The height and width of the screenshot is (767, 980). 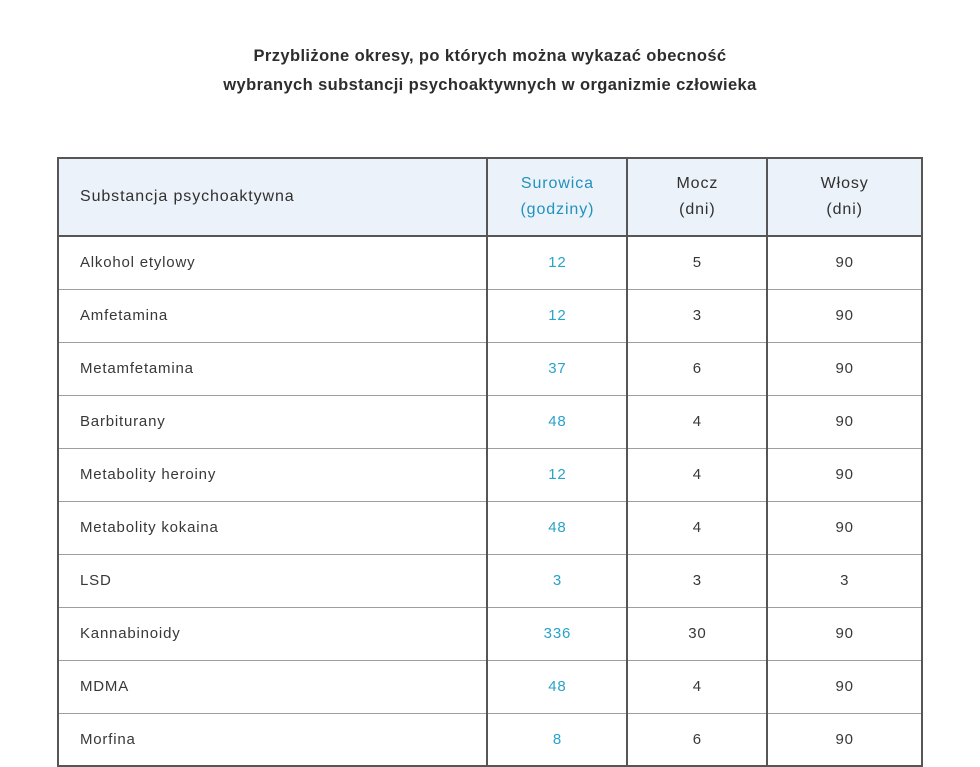 I want to click on table-row: Metabolity kokaina 48 4 90, so click(x=489, y=528).